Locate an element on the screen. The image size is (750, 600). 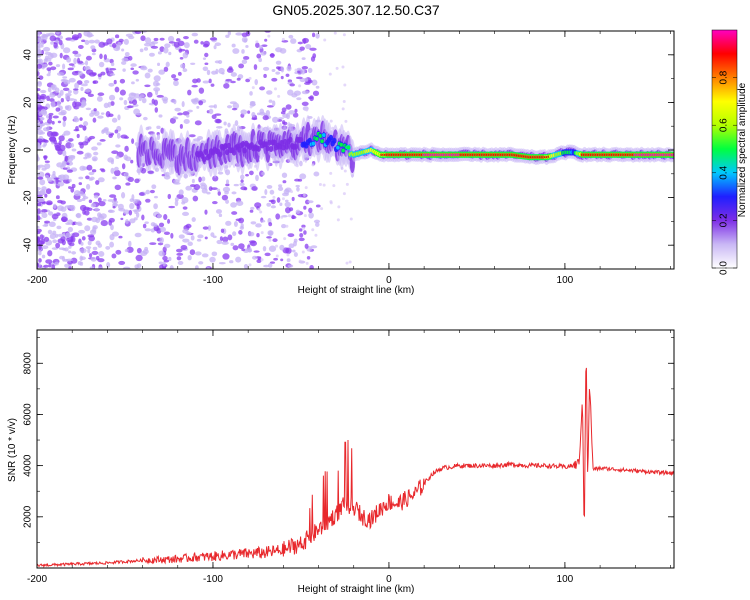
x-tick-label: 0 is located at coordinates (389, 280).